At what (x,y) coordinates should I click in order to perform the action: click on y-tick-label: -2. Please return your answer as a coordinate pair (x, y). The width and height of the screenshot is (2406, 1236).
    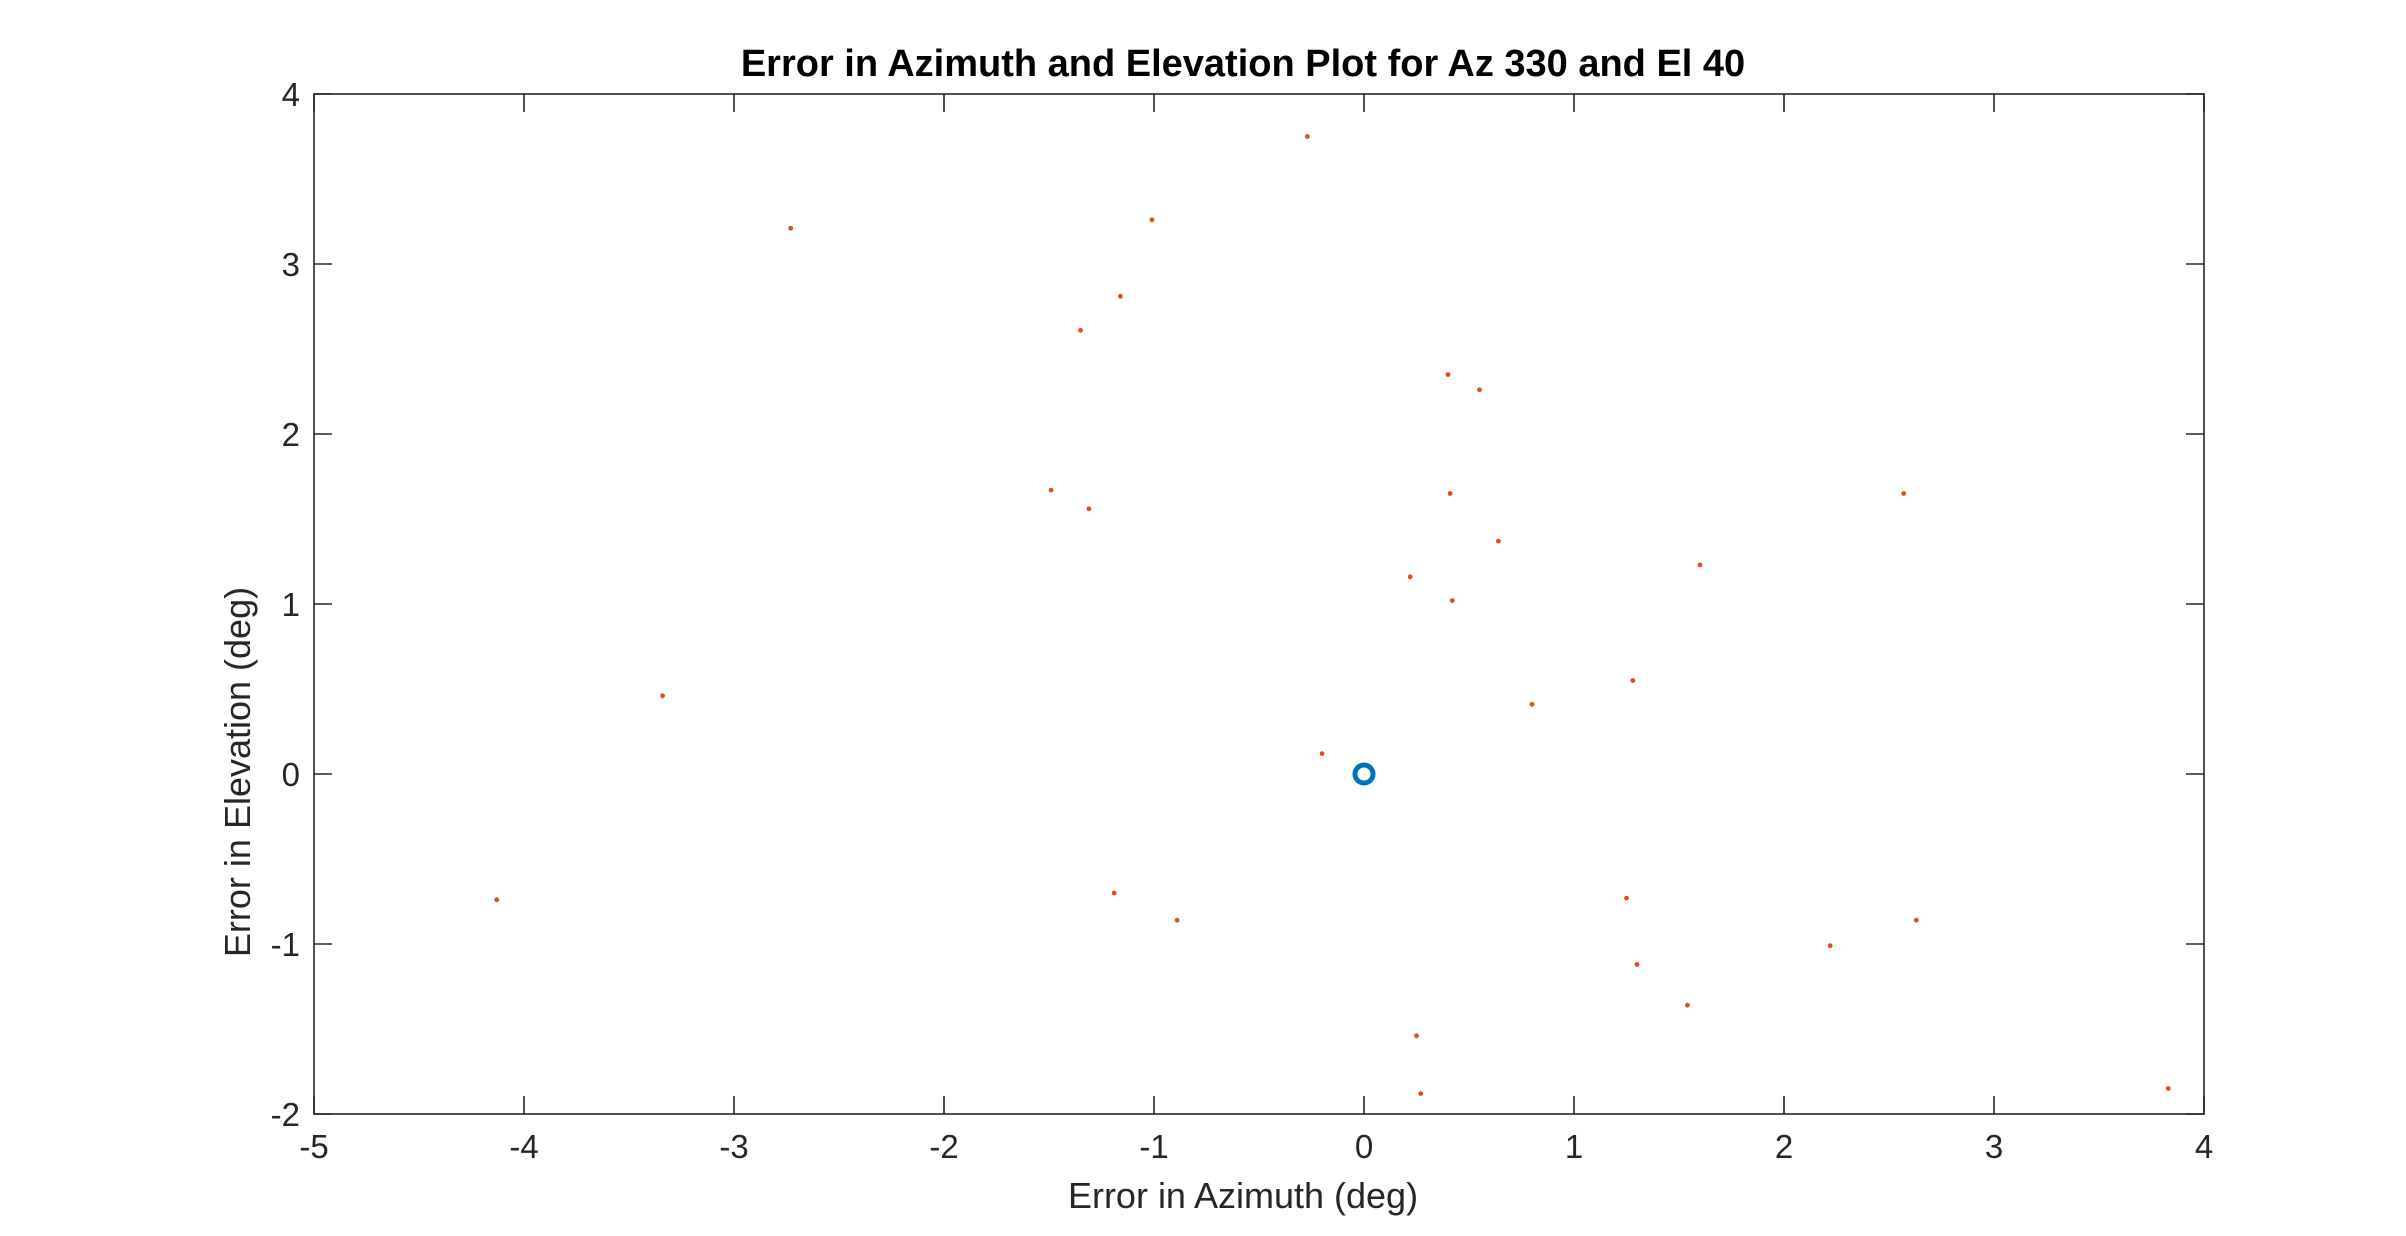
    Looking at the image, I should click on (285, 1114).